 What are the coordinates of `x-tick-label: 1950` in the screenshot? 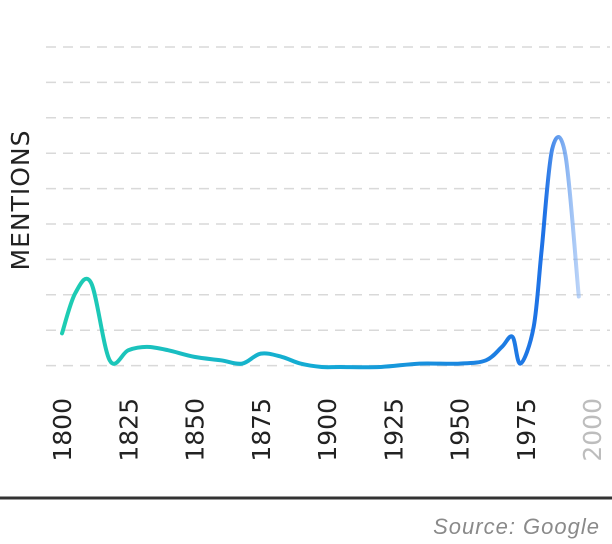 It's located at (460, 430).